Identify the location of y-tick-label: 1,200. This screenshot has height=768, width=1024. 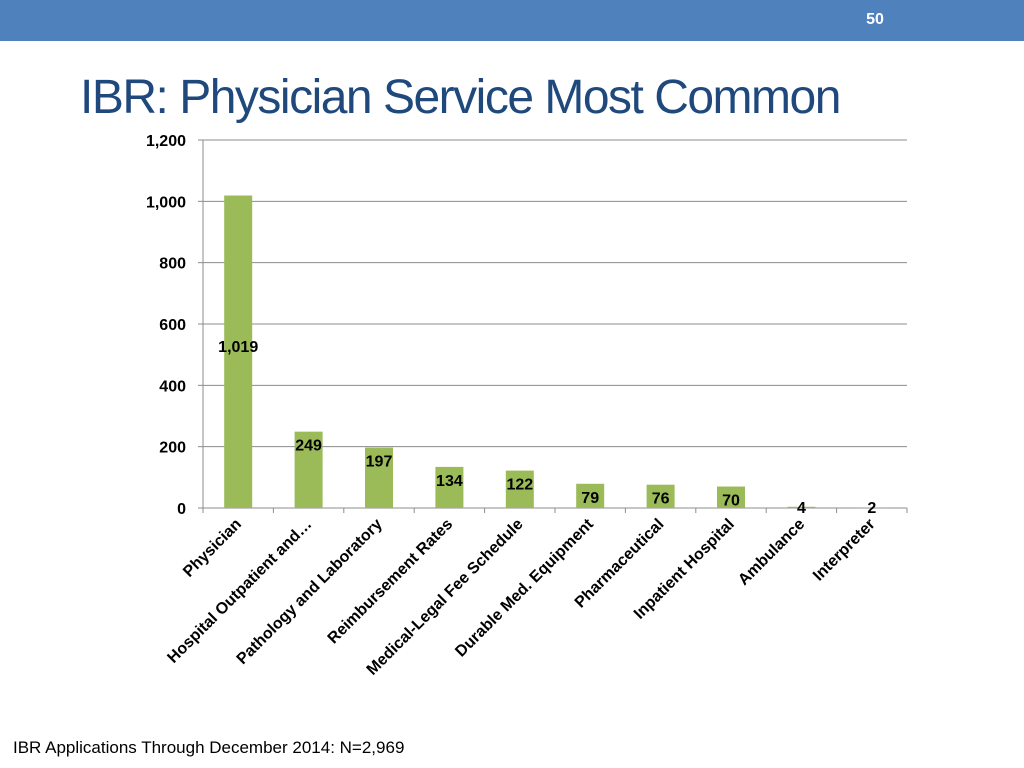
(166, 141).